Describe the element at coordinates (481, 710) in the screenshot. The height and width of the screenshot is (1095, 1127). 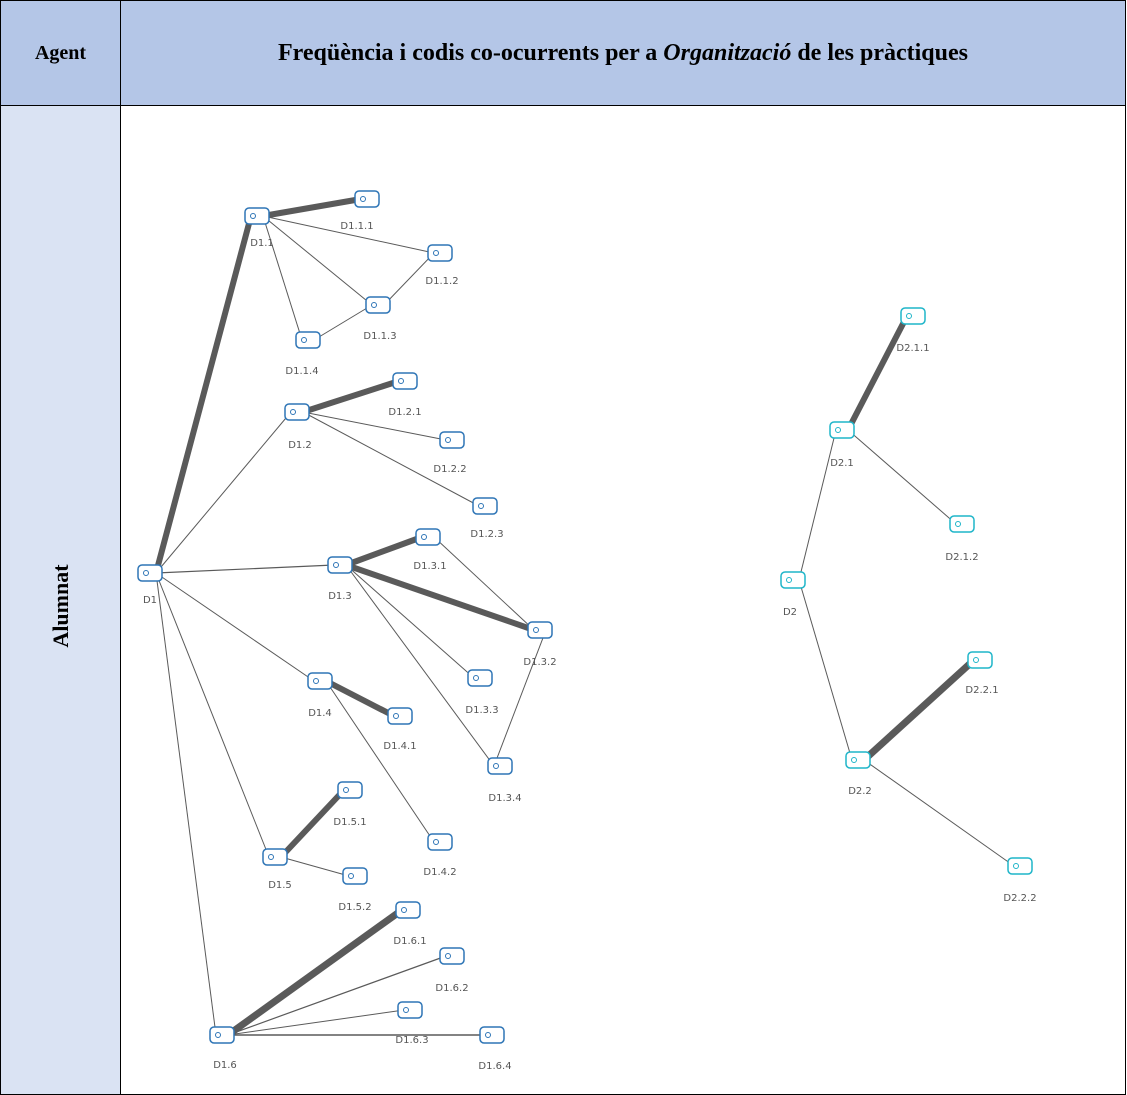
I see `node-label: D1.3.3` at that location.